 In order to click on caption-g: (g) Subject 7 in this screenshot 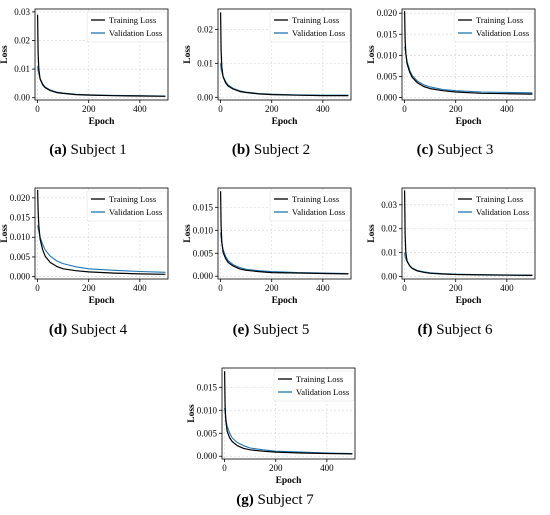, I will do `click(275, 500)`.